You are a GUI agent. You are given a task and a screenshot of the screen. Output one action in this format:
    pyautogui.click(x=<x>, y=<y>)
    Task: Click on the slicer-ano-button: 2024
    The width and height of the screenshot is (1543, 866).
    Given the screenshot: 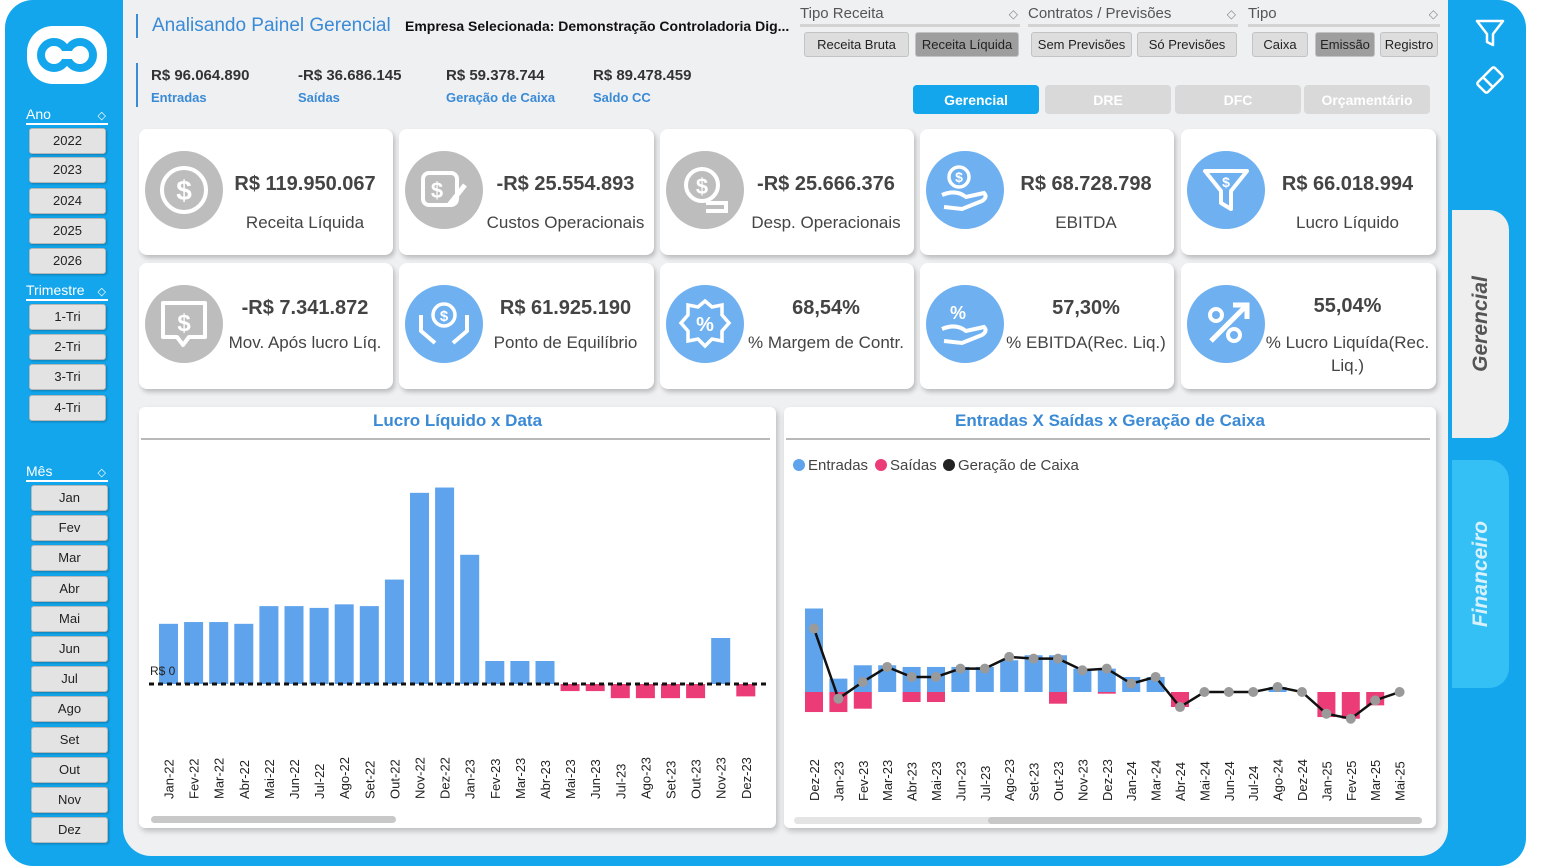 What is the action you would take?
    pyautogui.click(x=67, y=201)
    